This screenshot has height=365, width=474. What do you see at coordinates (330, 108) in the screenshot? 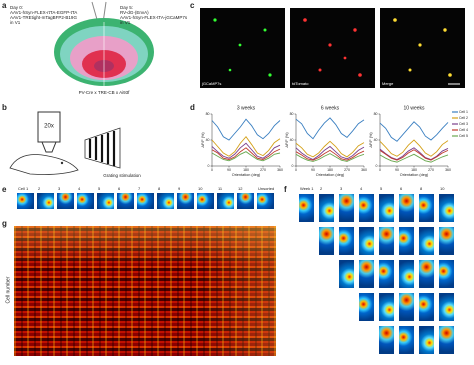
I see `plot-title: 6 weeks` at bounding box center [330, 108].